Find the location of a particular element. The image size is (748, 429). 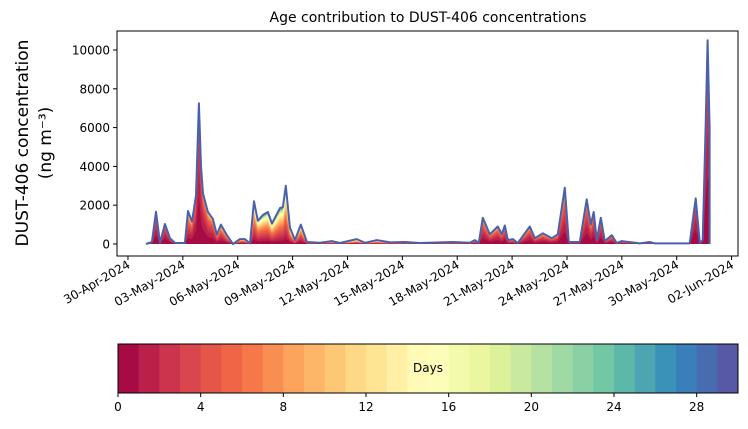

colorbar-tick-label: 20 is located at coordinates (531, 407).